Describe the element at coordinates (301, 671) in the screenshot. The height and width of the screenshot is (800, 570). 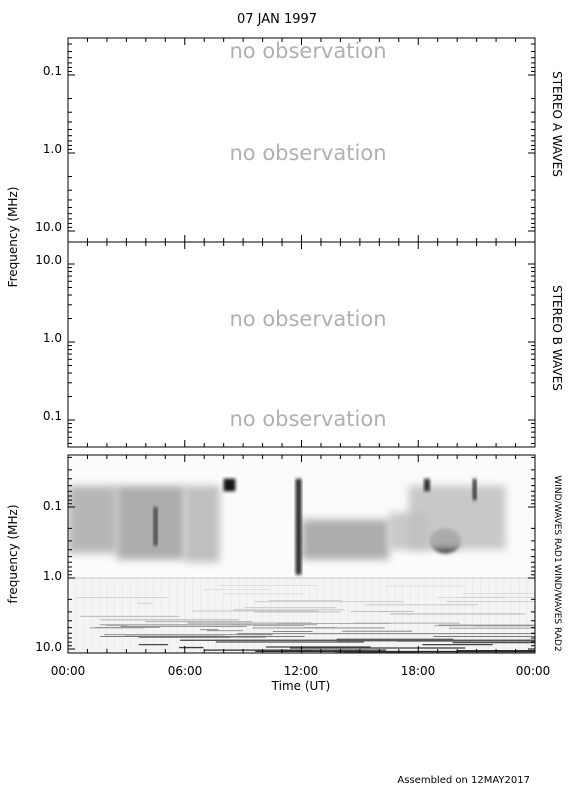
I see `xtick-label-2: 12:00` at that location.